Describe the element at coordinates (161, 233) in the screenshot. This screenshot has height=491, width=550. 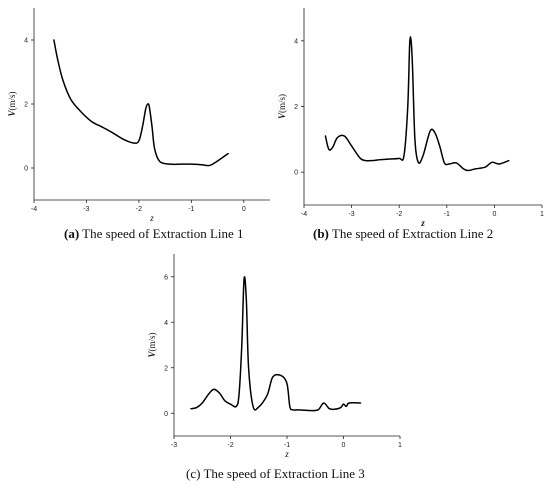
I see `caption-text: The speed of Extraction Line 1` at that location.